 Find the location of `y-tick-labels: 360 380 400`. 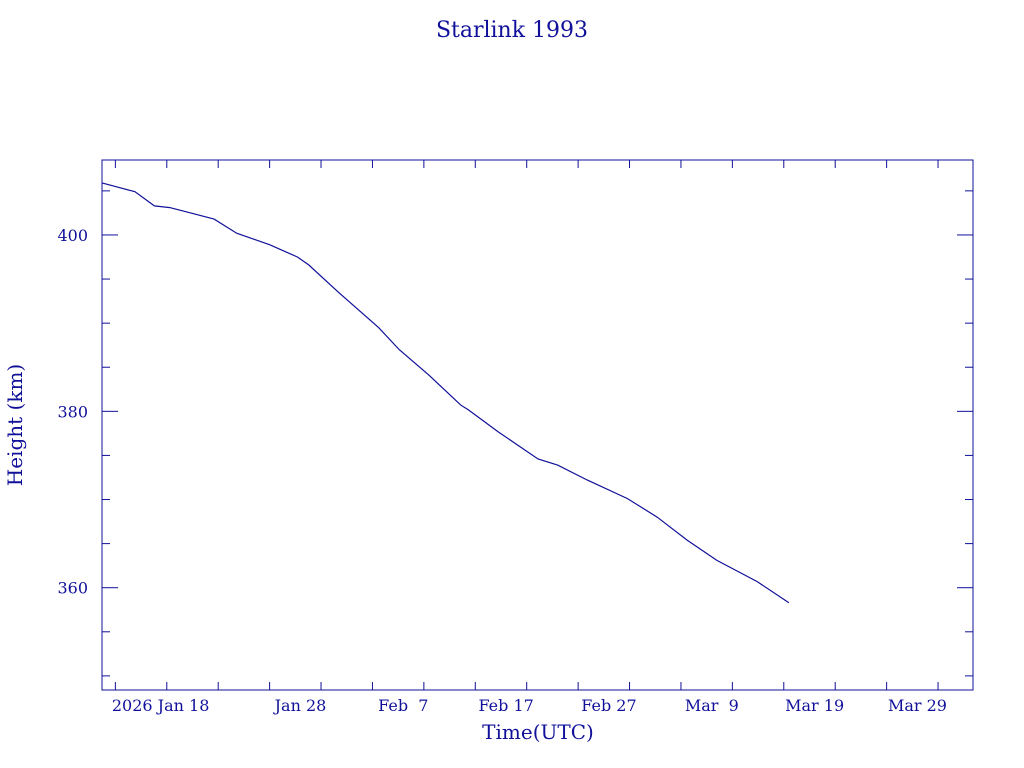

y-tick-labels: 360 380 400 is located at coordinates (72, 412).